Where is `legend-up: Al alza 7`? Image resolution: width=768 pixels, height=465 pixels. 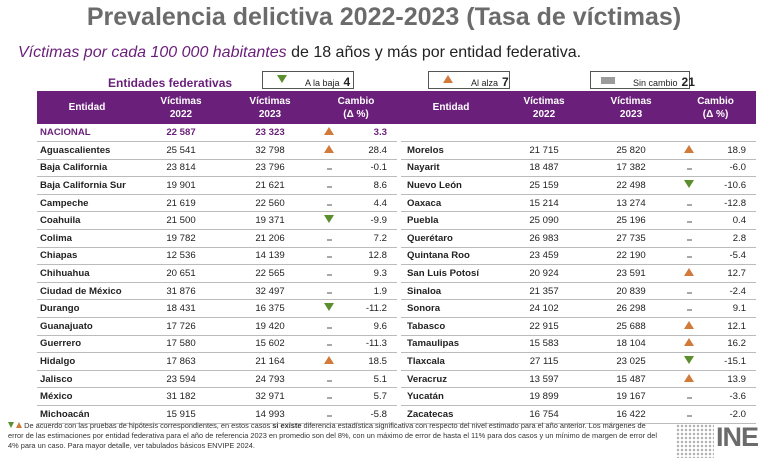
legend-up: Al alza 7 is located at coordinates (469, 80).